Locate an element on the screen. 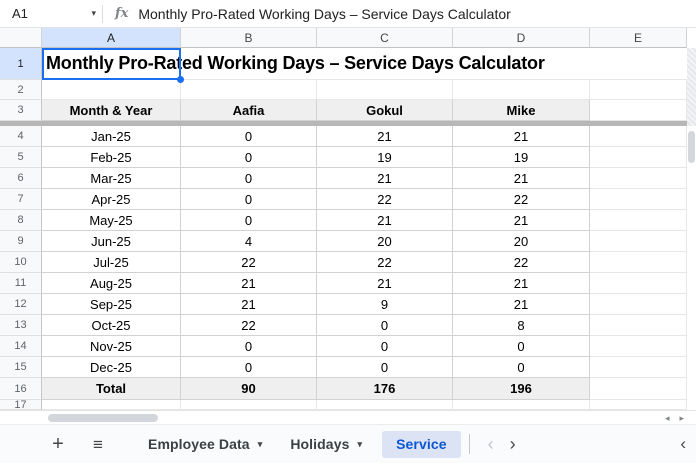 The image size is (696, 464). row-header-17: 17 is located at coordinates (21, 405).